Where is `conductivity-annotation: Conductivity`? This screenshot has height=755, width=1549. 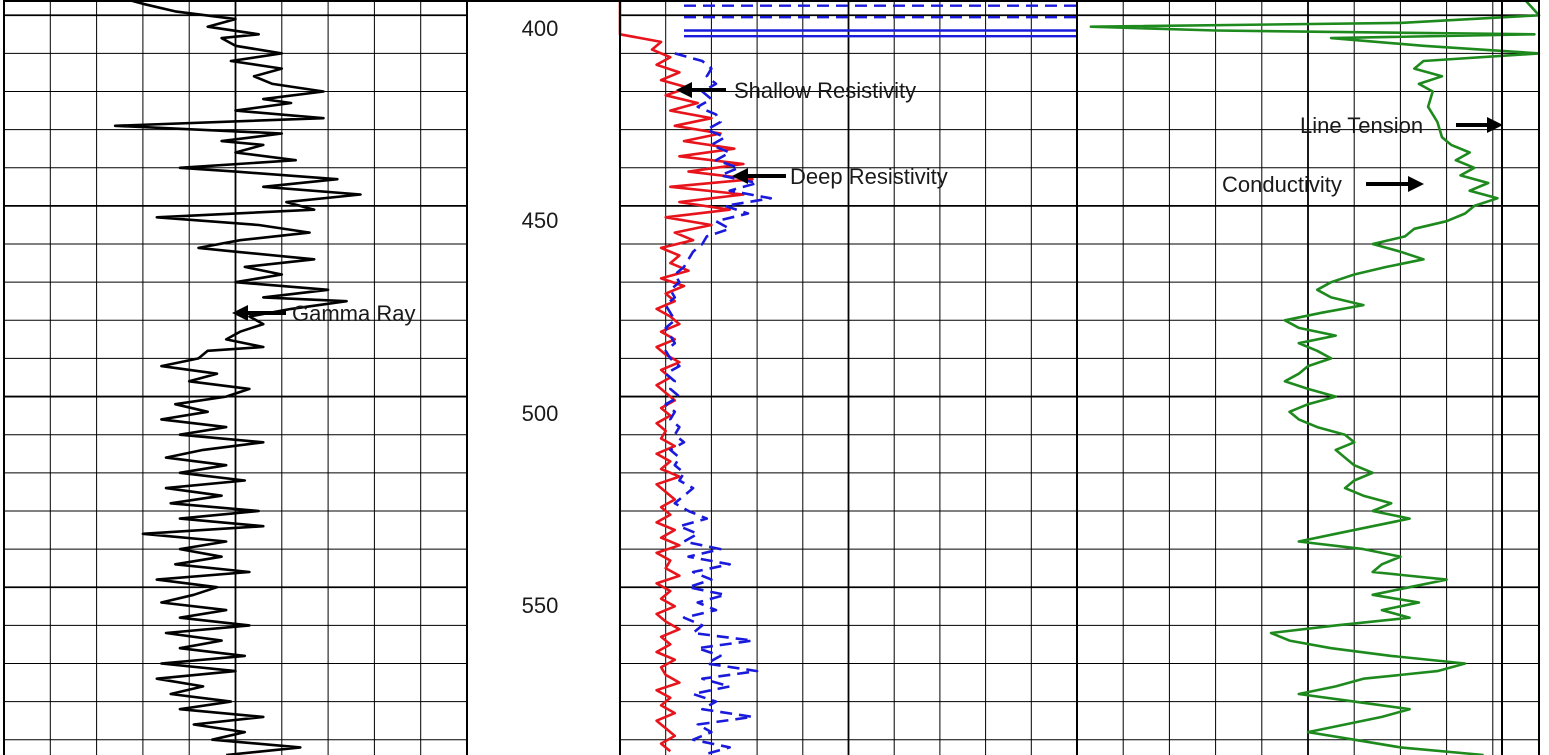 conductivity-annotation: Conductivity is located at coordinates (1323, 184).